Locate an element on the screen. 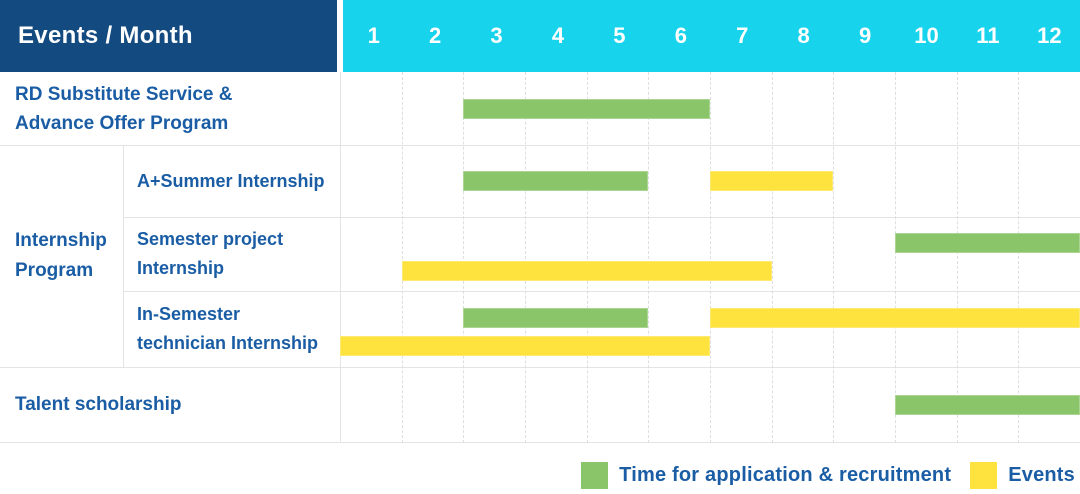 This screenshot has width=1080, height=494. label-grid-divider-line is located at coordinates (340, 257).